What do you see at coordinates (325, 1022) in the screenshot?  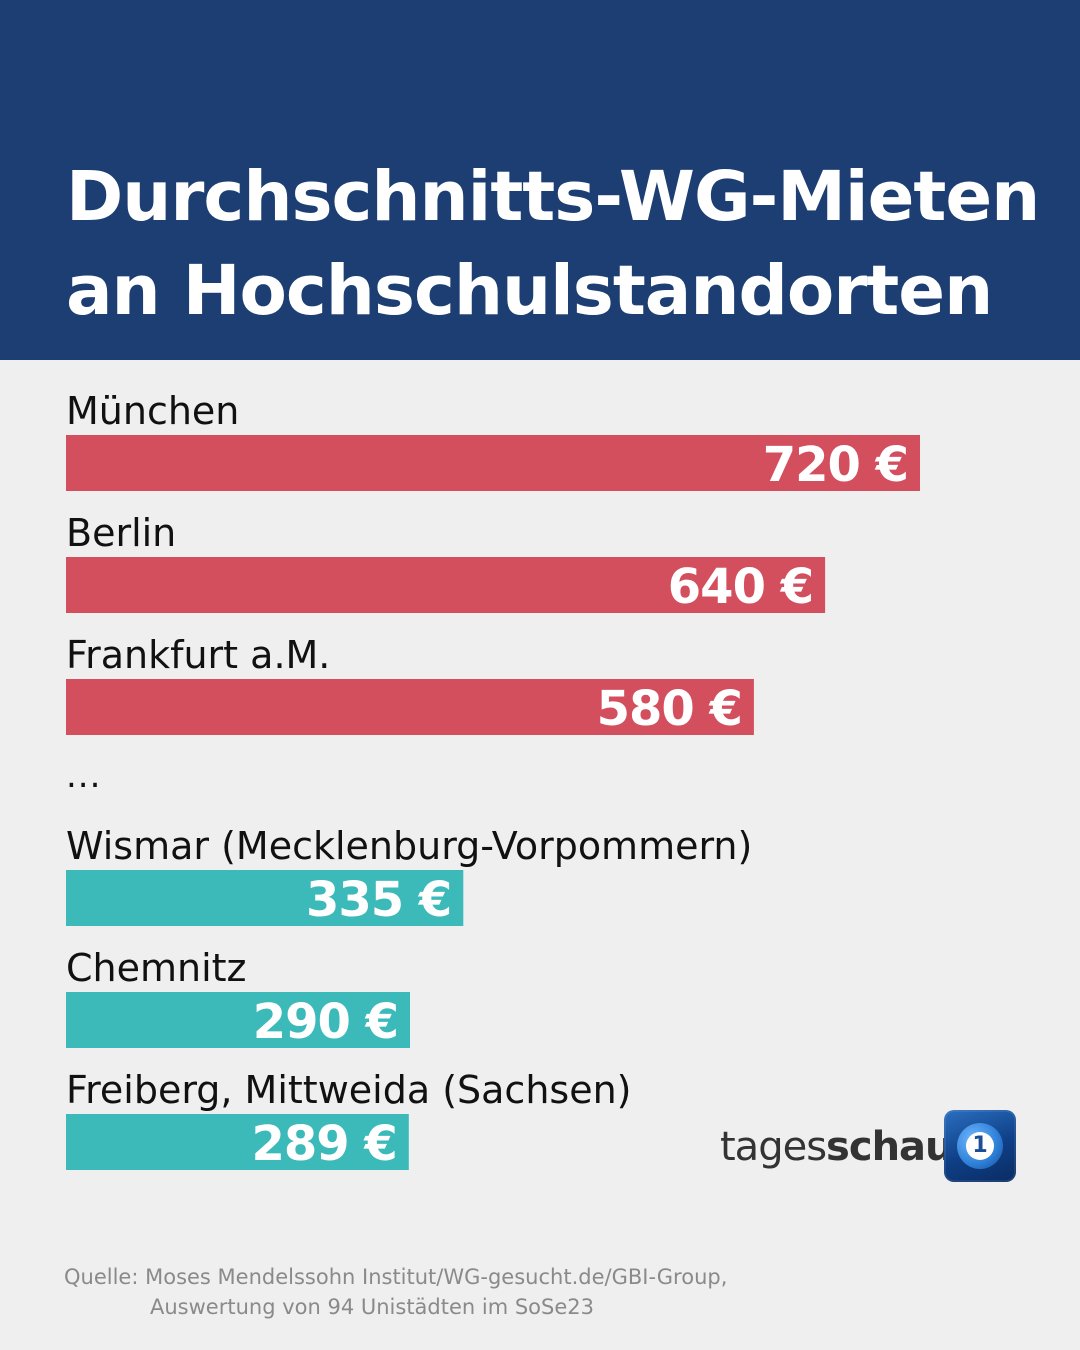 I see `bar-value-label: 290 €` at bounding box center [325, 1022].